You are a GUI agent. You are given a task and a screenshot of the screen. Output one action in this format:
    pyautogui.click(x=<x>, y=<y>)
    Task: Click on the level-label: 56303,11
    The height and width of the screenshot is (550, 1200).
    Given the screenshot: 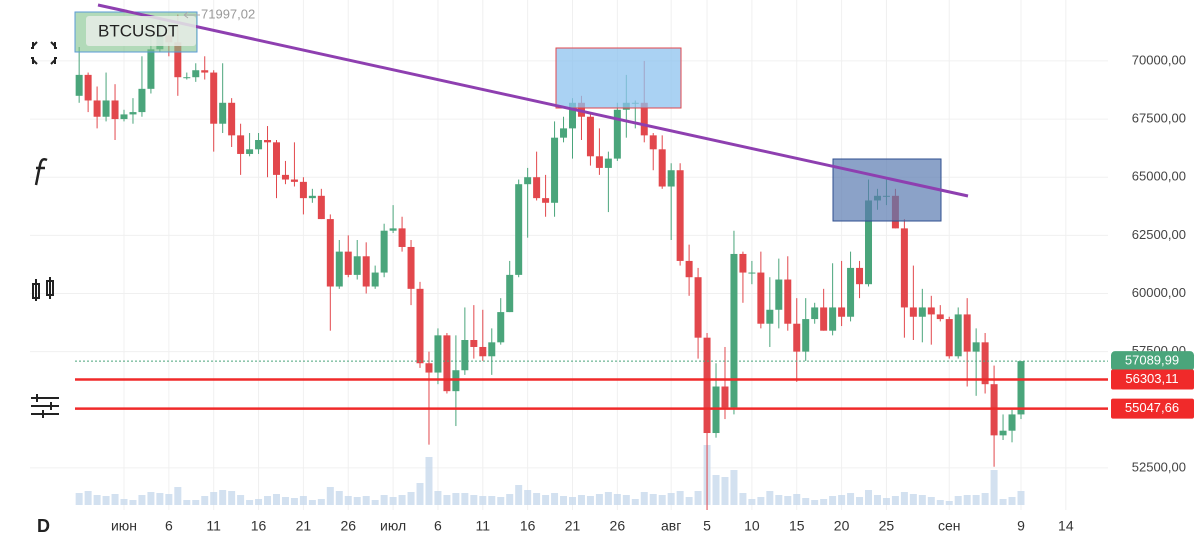 What is the action you would take?
    pyautogui.click(x=1151, y=378)
    